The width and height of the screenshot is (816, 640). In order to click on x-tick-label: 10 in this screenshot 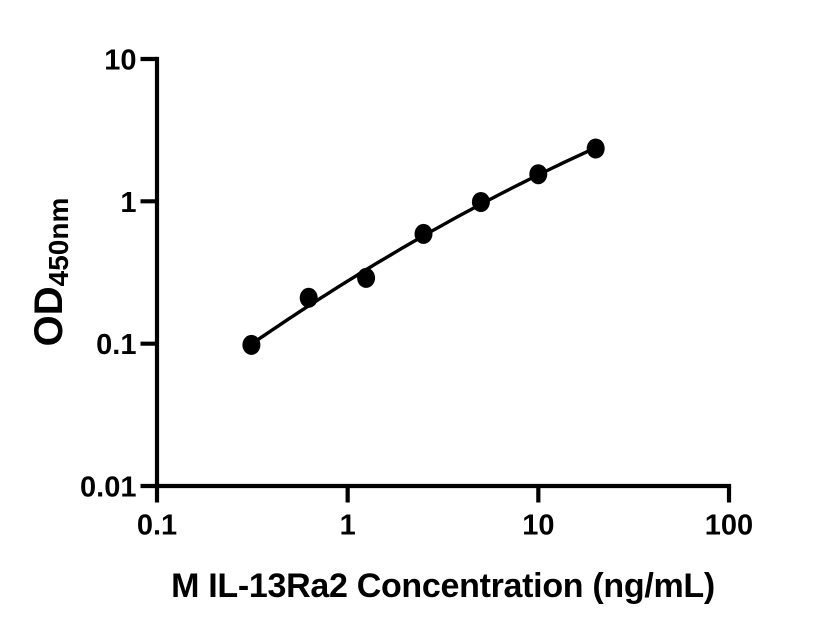, I will do `click(538, 526)`.